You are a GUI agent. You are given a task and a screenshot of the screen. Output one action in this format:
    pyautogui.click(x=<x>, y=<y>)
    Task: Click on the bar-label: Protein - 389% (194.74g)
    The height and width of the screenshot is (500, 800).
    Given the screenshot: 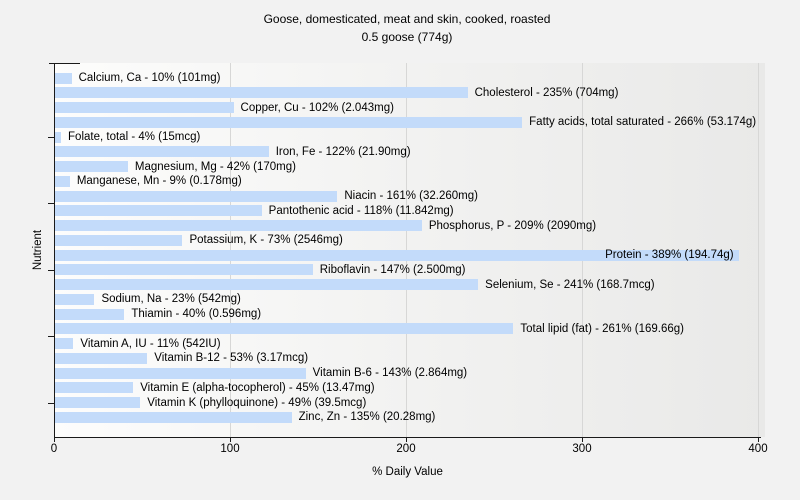 What is the action you would take?
    pyautogui.click(x=669, y=255)
    